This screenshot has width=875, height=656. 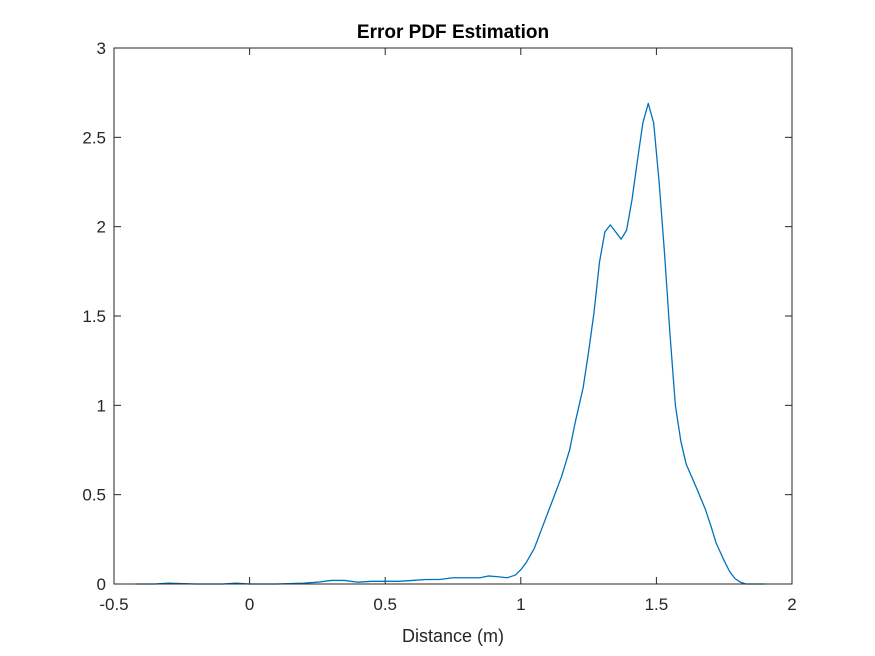 I want to click on y-tick-label: 0.5, so click(x=94, y=495).